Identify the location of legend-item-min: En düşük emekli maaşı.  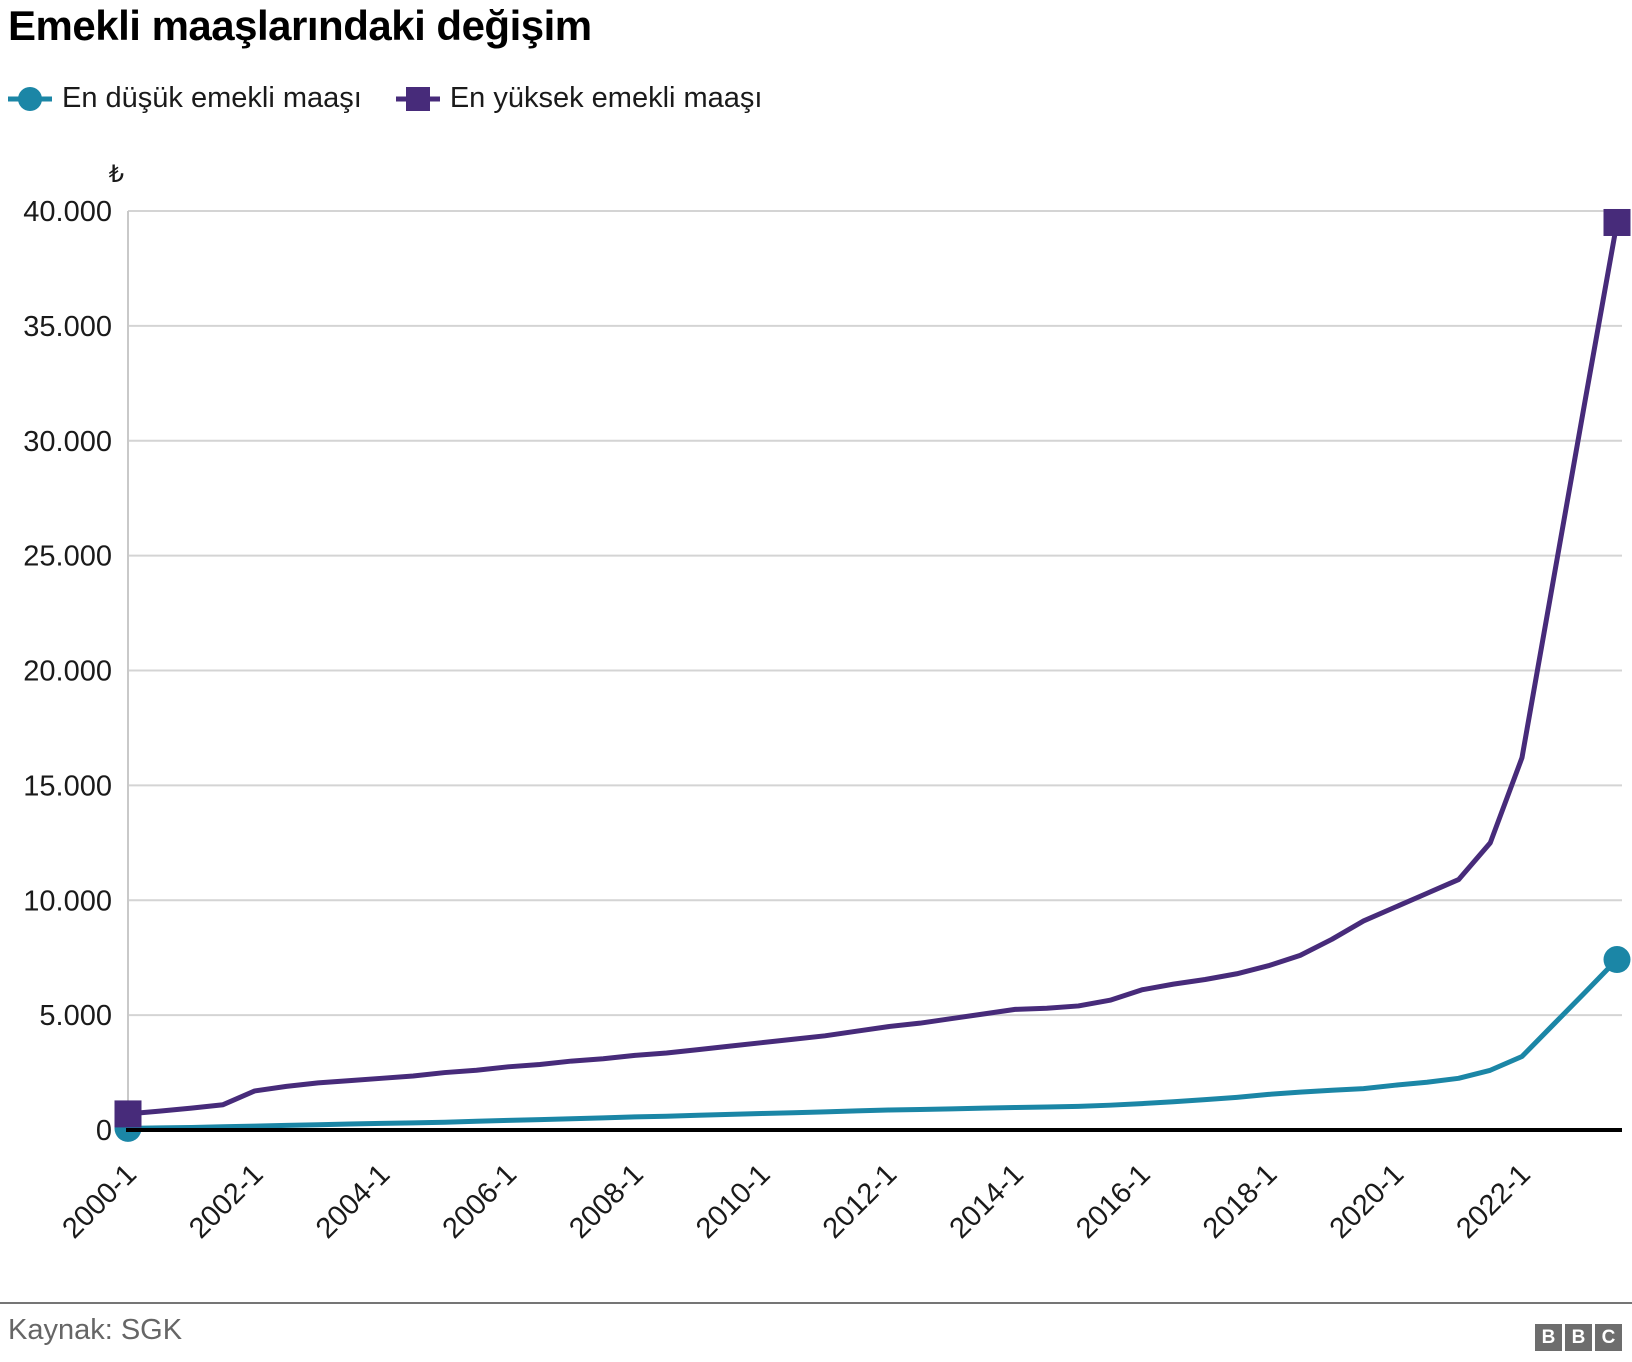
(185, 98).